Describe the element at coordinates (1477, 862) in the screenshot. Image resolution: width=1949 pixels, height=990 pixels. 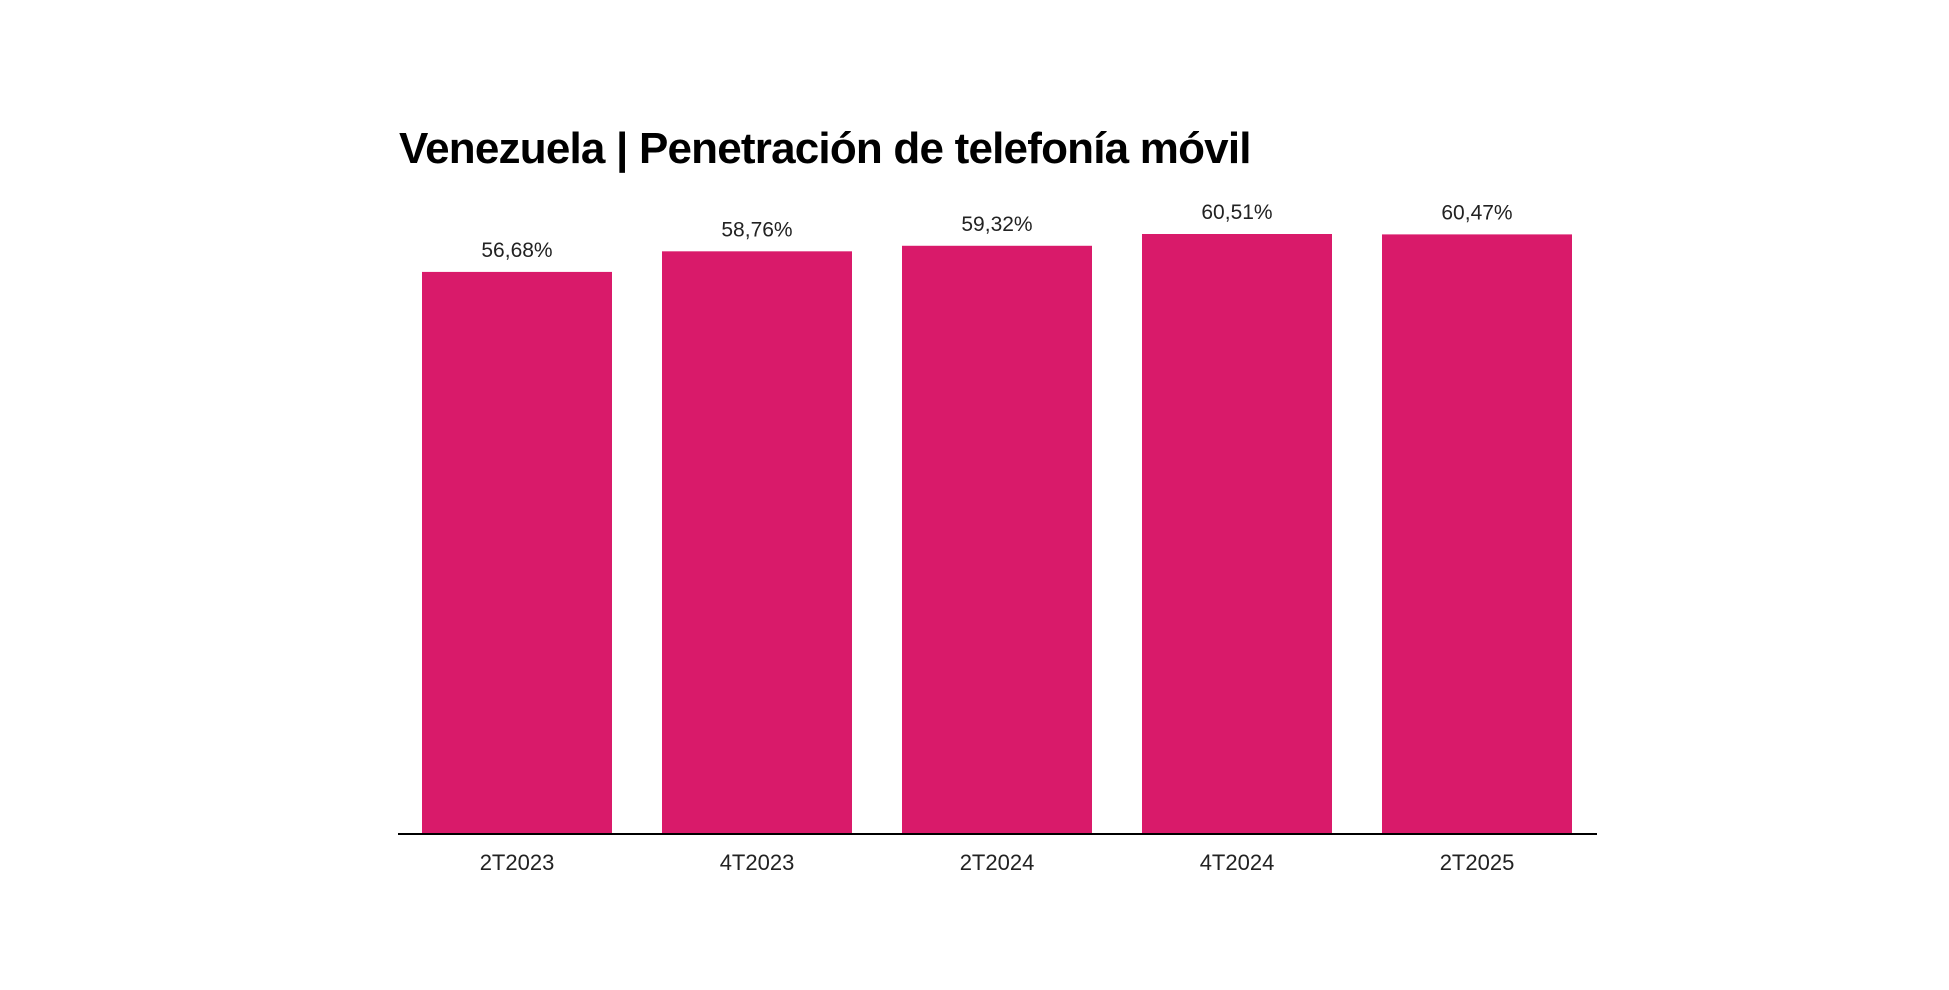
I see `x-tick-label: 2T2025` at that location.